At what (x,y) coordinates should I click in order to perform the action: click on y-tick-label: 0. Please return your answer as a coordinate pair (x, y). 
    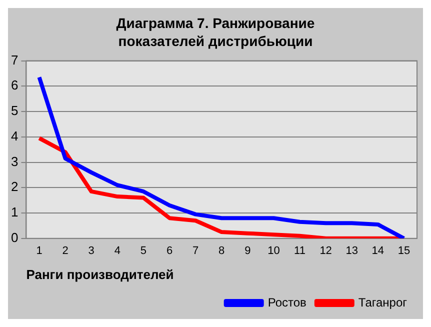
    Looking at the image, I should click on (14, 237).